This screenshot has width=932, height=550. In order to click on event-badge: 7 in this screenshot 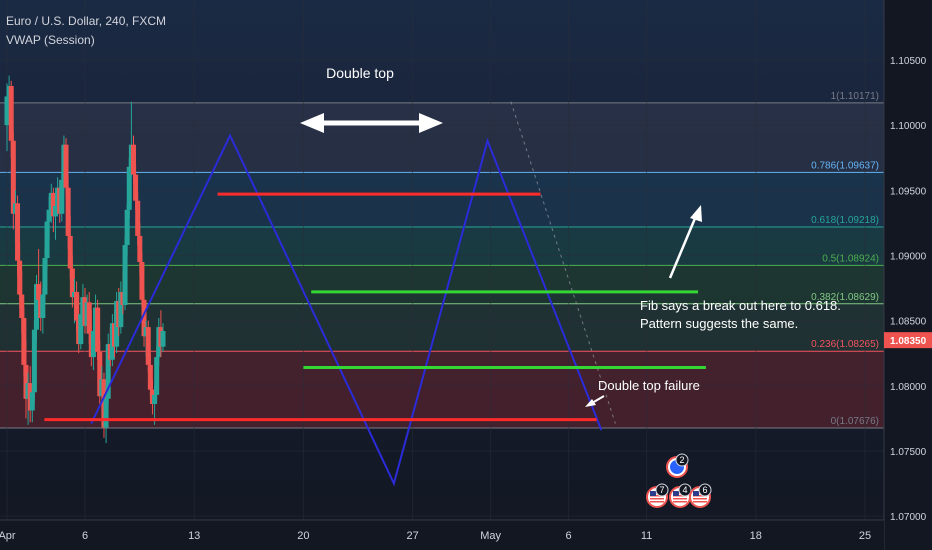, I will do `click(657, 495)`.